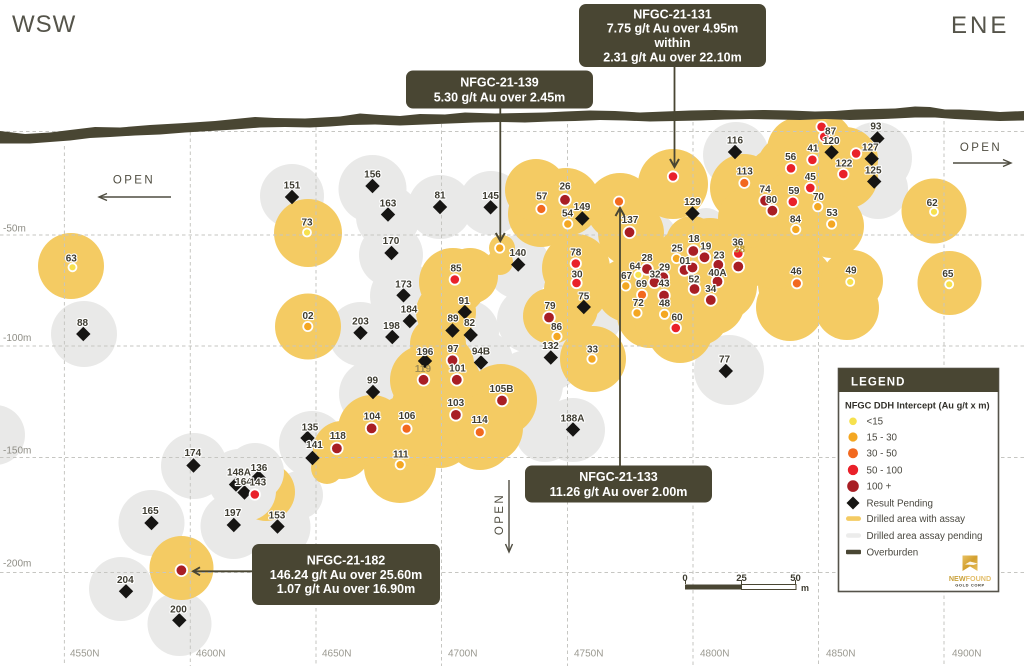  I want to click on svg-text: within, so click(671, 43).